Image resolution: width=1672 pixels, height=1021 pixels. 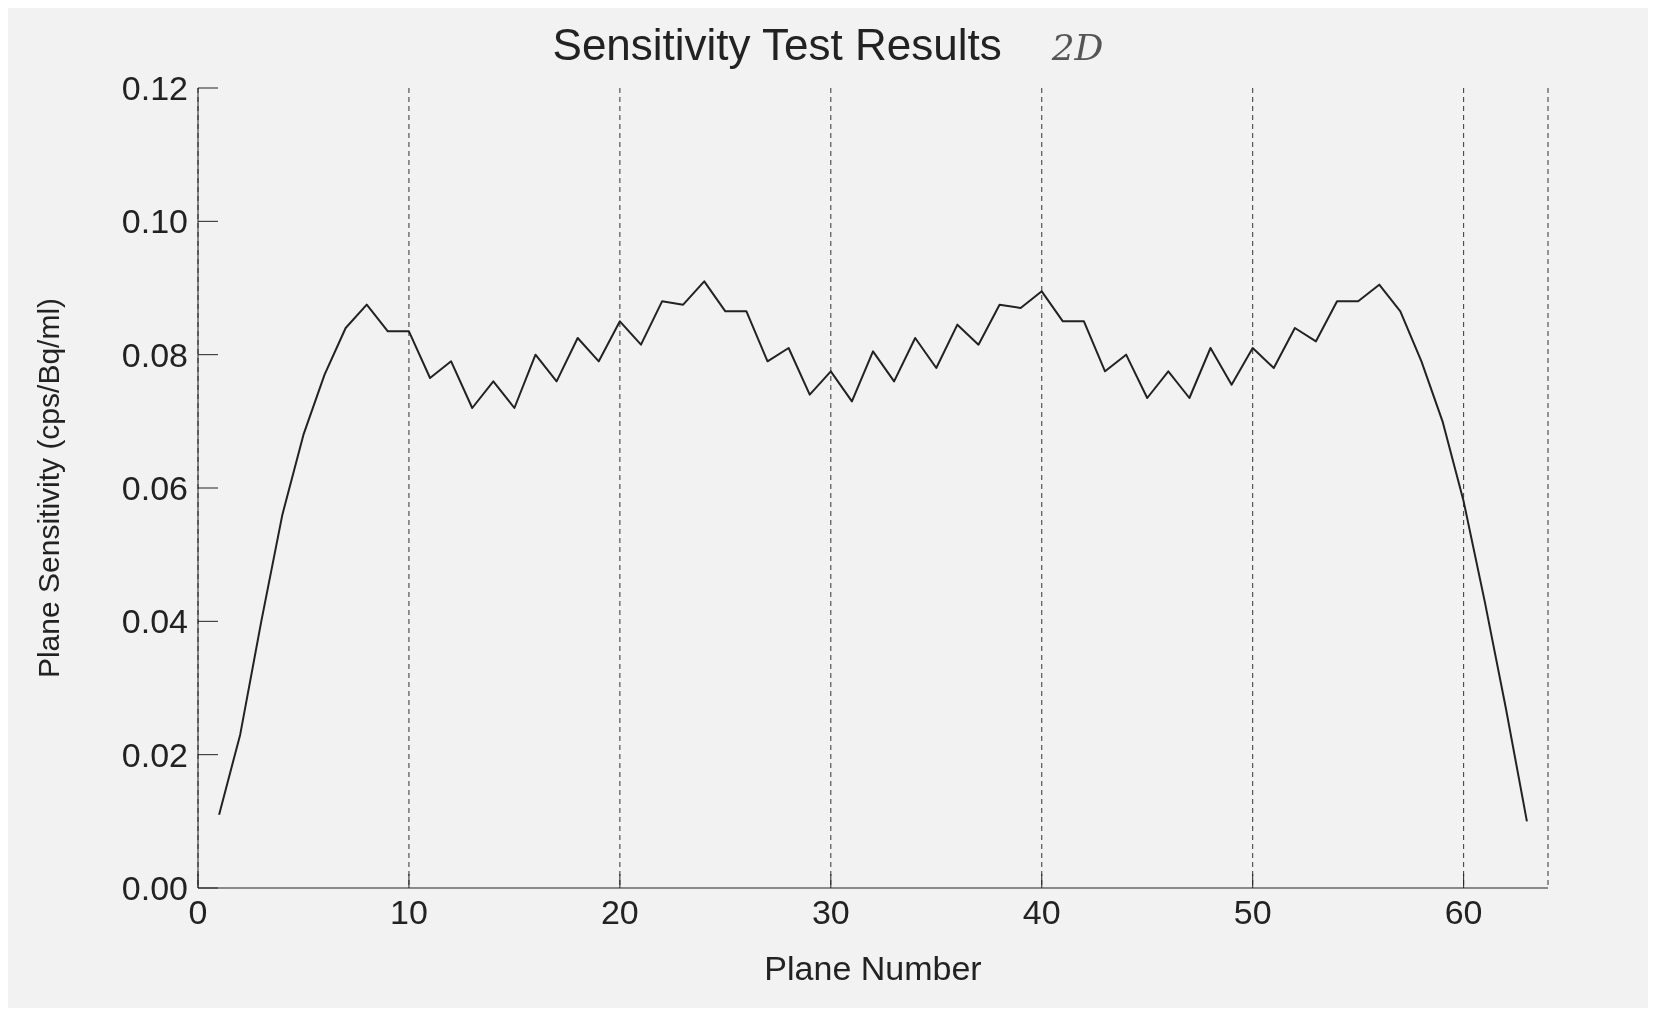 I want to click on x-tick-label: 0, so click(x=198, y=912).